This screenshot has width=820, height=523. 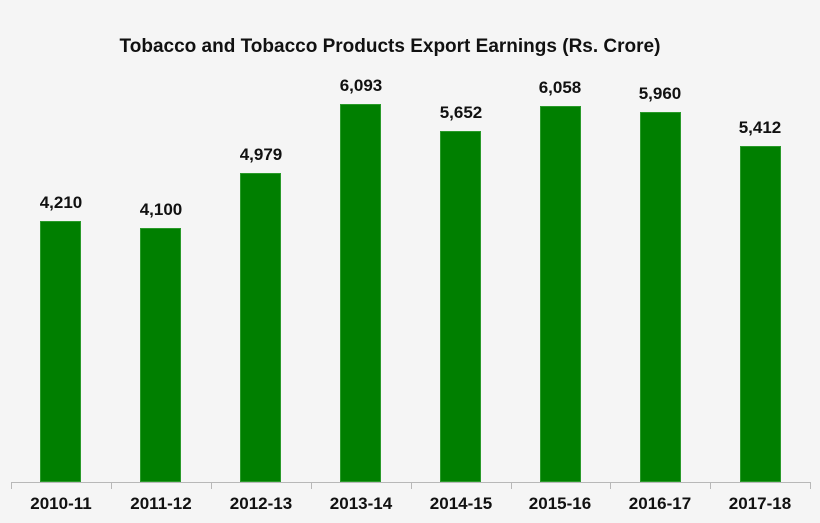 I want to click on bar-value-label: 5,652, so click(x=461, y=112).